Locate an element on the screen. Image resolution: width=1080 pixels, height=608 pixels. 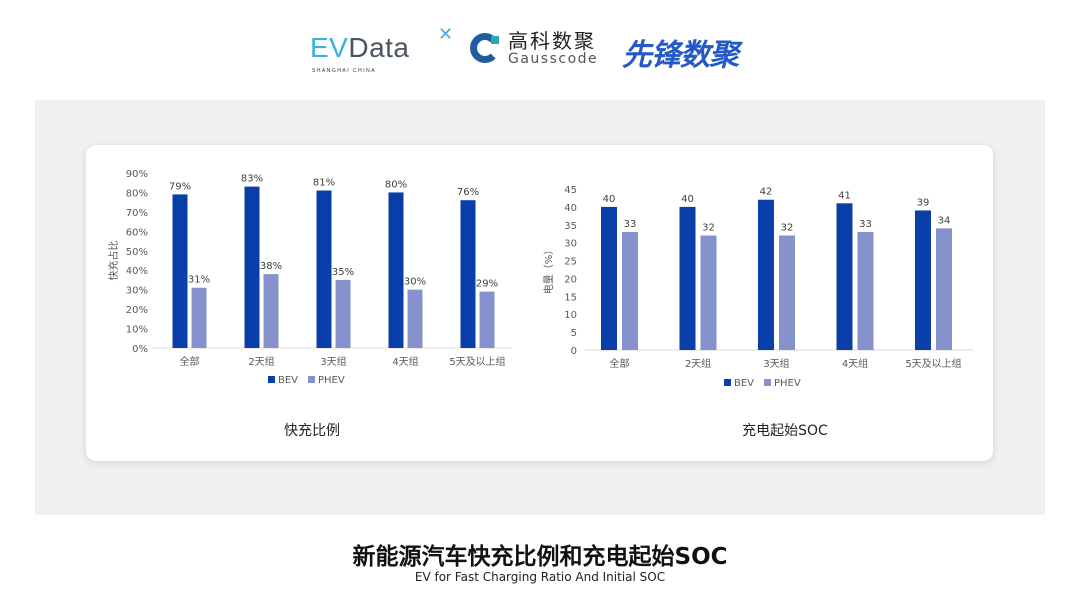
data-label: 76% is located at coordinates (468, 192).